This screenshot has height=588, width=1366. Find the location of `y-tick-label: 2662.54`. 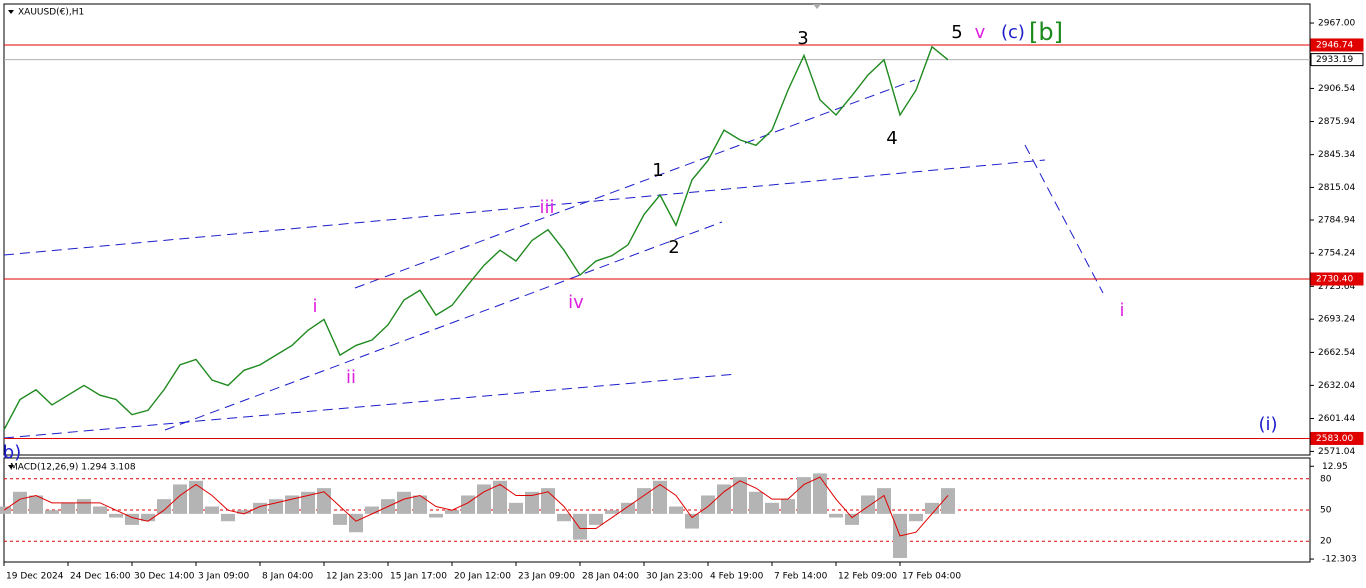

y-tick-label: 2662.54 is located at coordinates (1336, 353).